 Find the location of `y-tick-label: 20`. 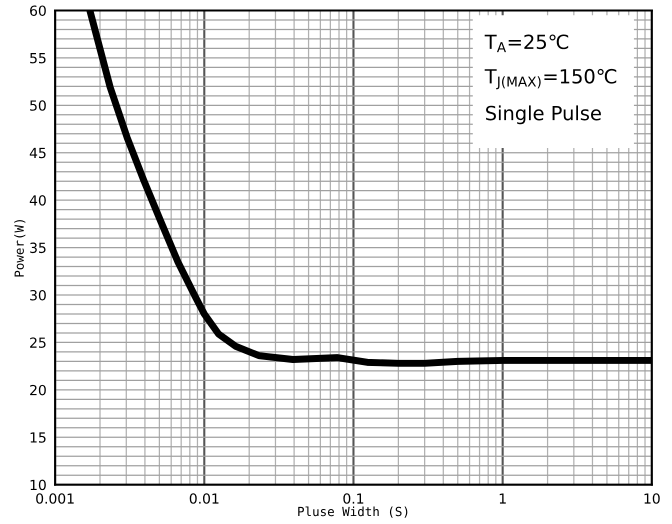

y-tick-label: 20 is located at coordinates (38, 390).